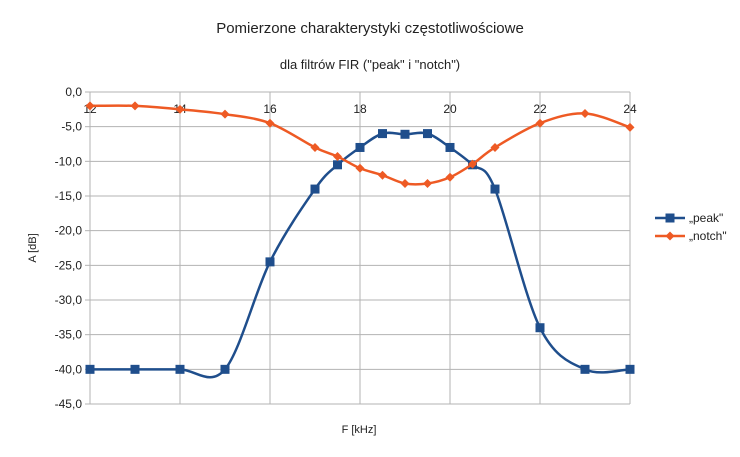  What do you see at coordinates (270, 109) in the screenshot?
I see `x-tick-label: 16` at bounding box center [270, 109].